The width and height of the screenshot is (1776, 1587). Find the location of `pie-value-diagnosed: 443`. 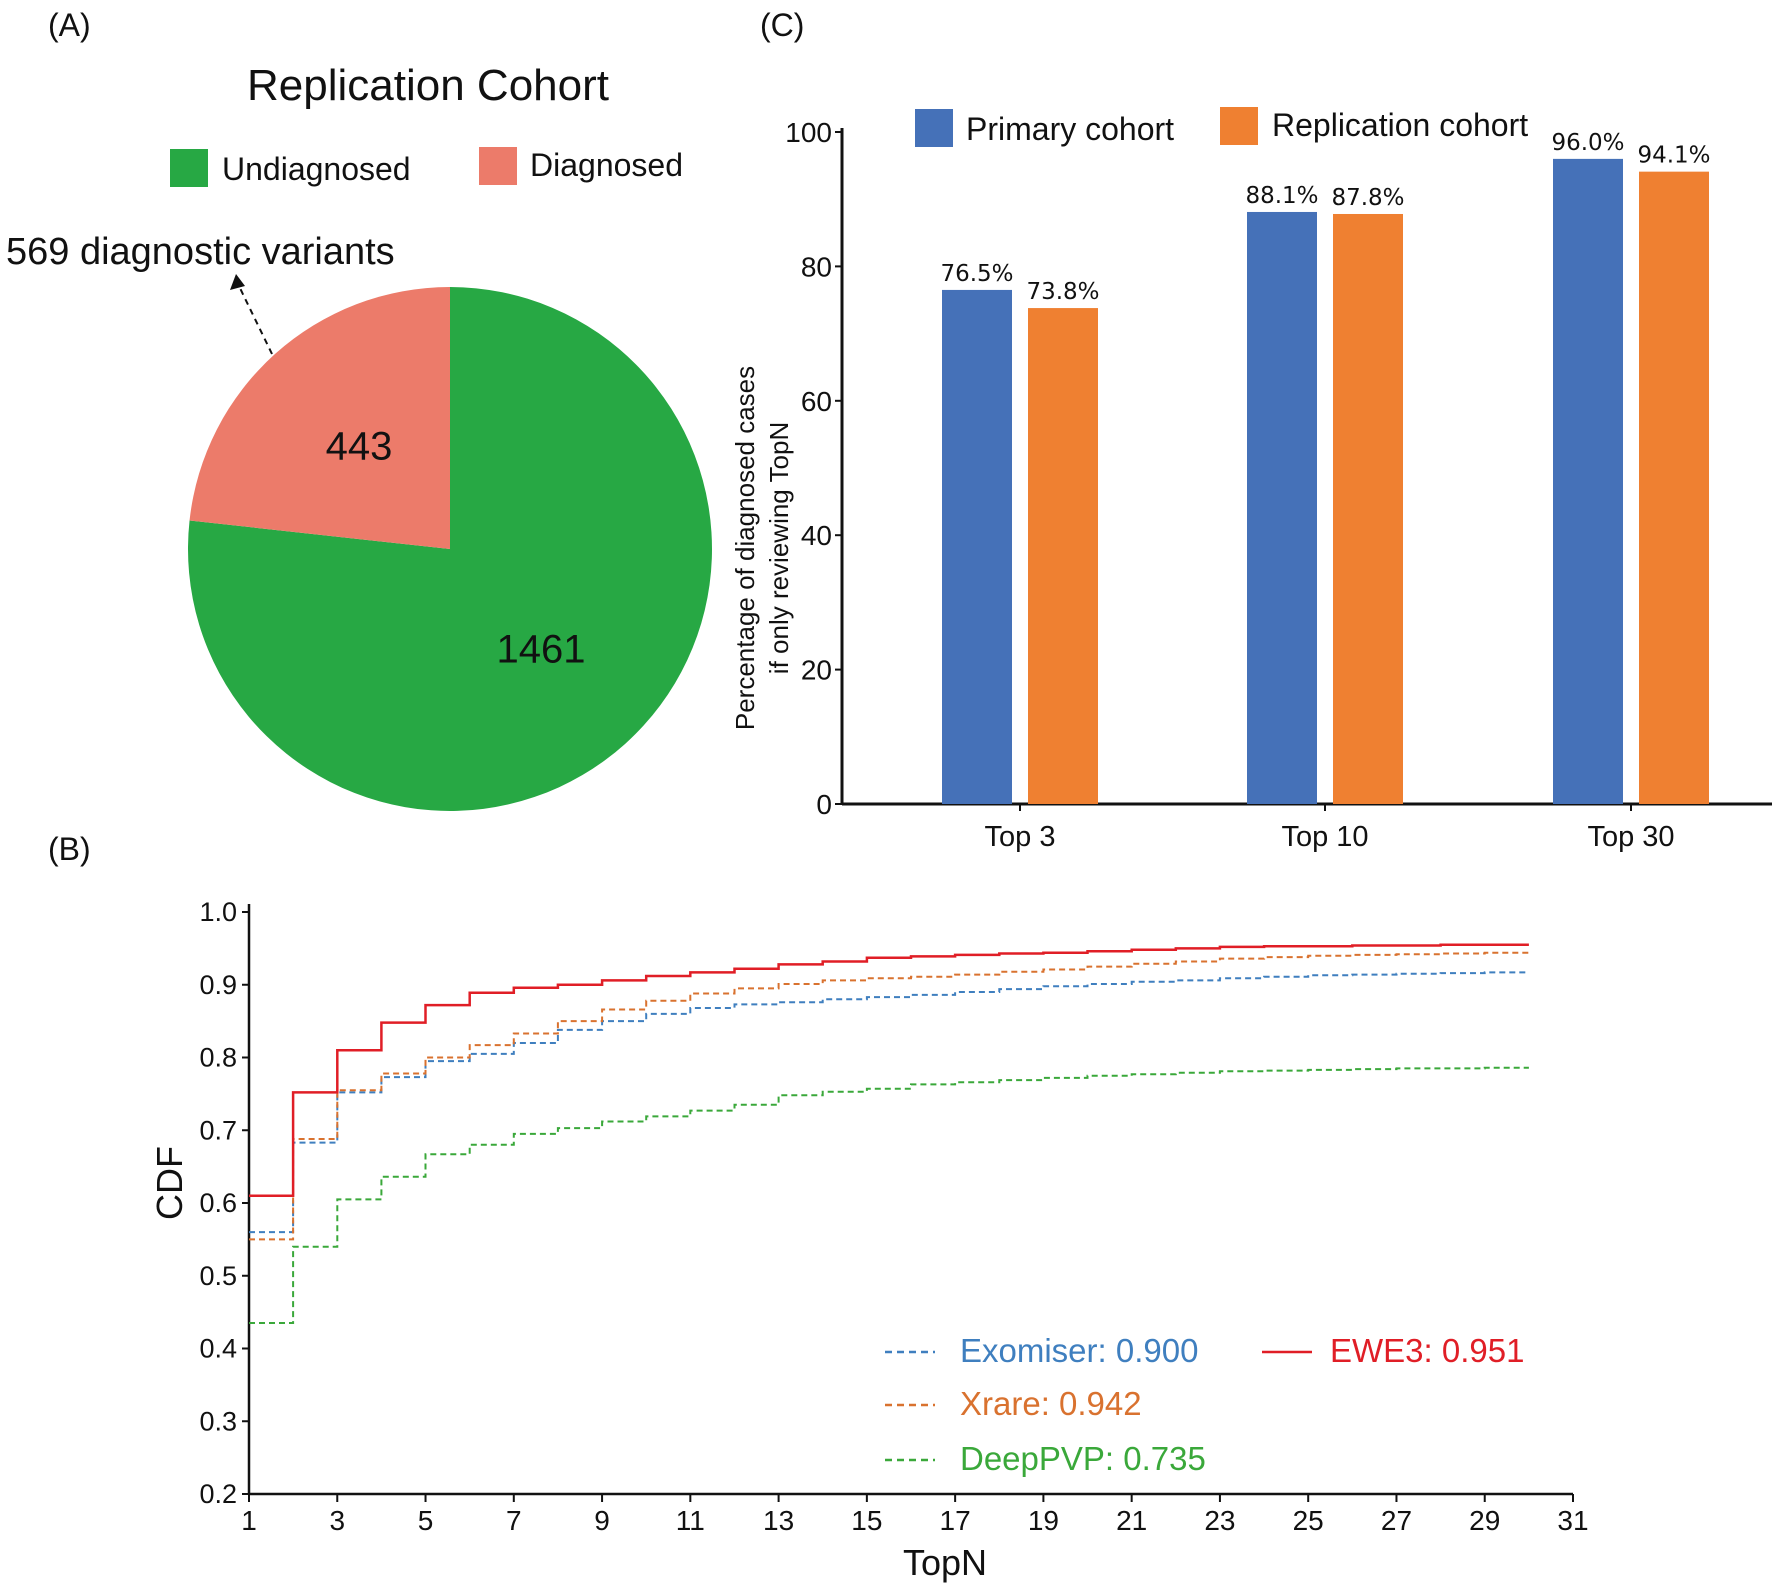

pie-value-diagnosed: 443 is located at coordinates (359, 447).